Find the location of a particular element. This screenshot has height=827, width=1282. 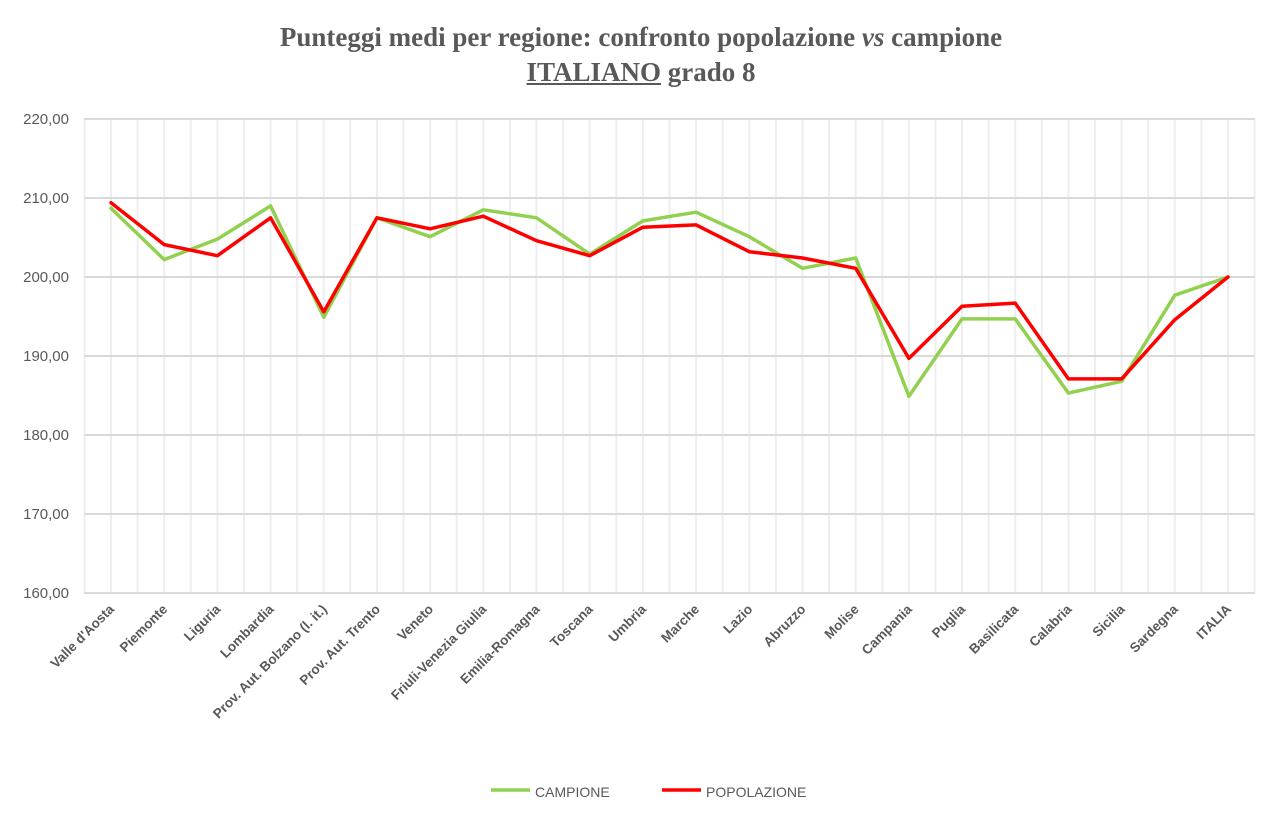

legend-label-popolazione: POPOLAZIONE is located at coordinates (756, 792).